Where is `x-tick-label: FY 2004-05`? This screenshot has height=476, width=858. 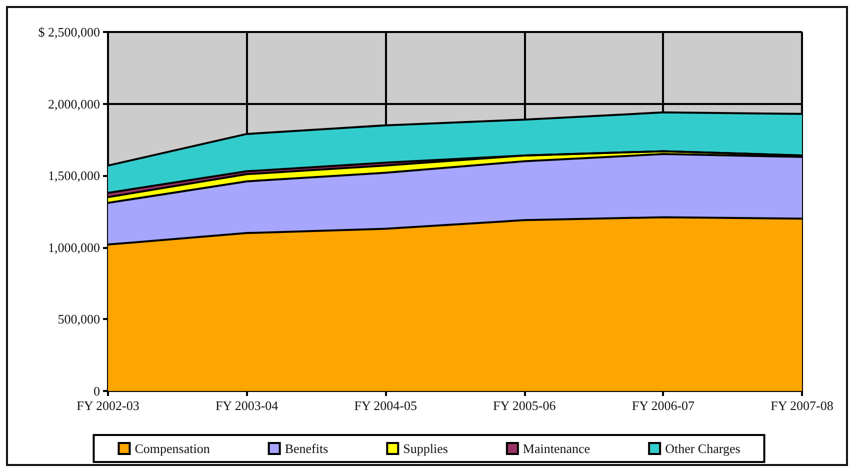 x-tick-label: FY 2004-05 is located at coordinates (385, 405).